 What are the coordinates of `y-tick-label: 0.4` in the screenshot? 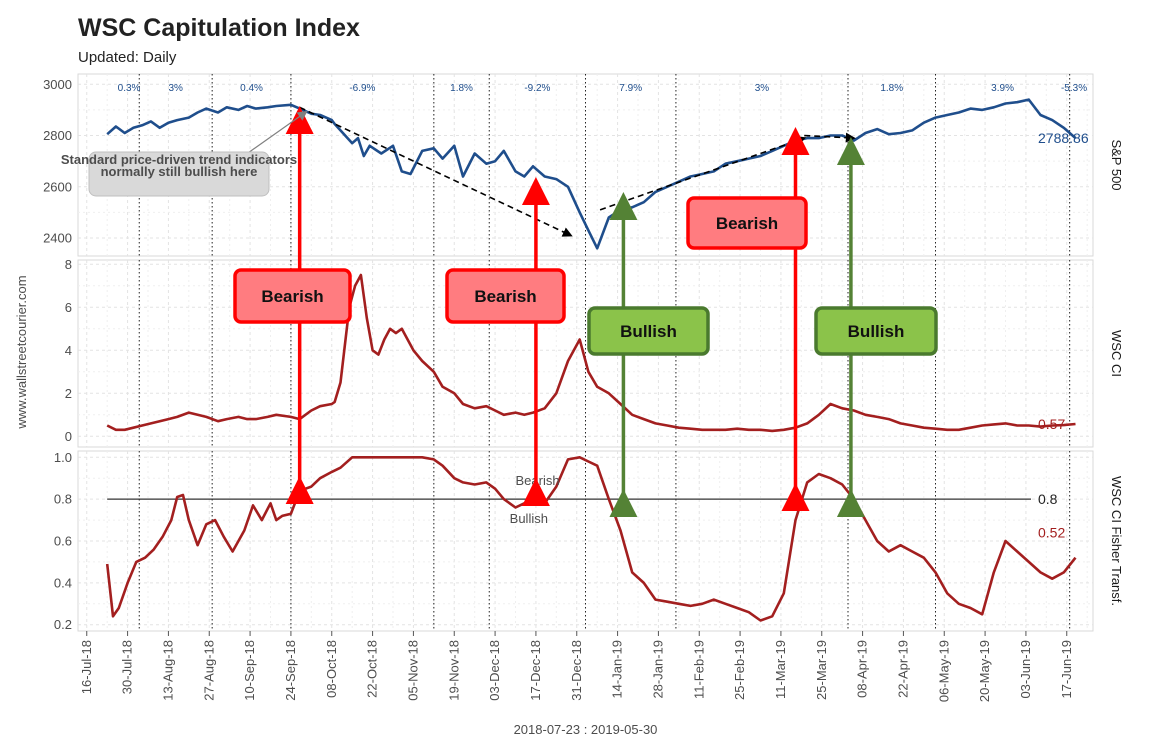 It's located at (63, 582).